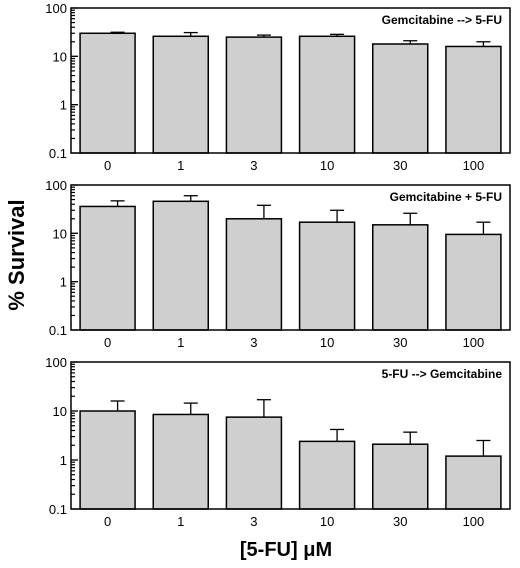  What do you see at coordinates (446, 197) in the screenshot?
I see `panel-title: Gemcitabine + 5-FU` at bounding box center [446, 197].